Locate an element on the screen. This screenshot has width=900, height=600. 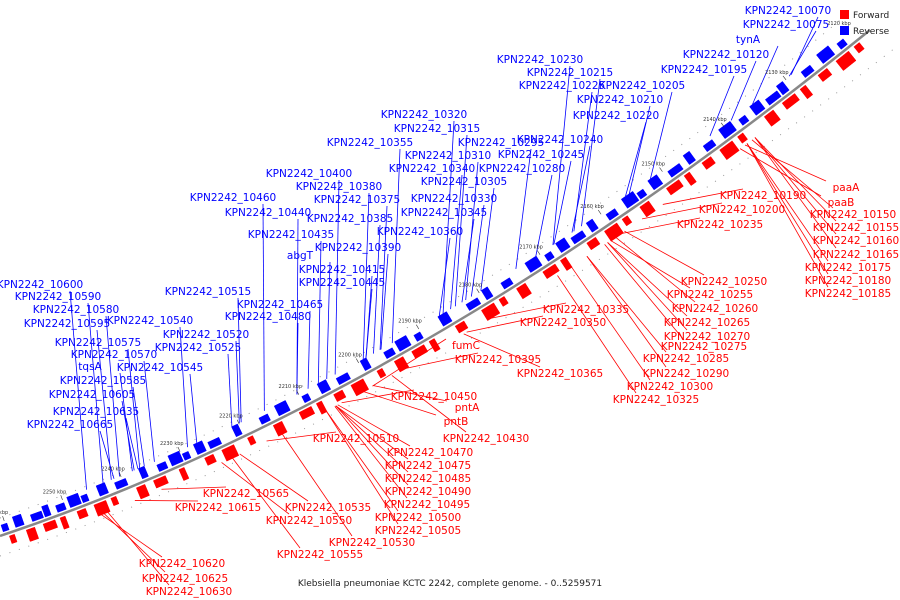
legend-forward-swatch is located at coordinates (844, 14).